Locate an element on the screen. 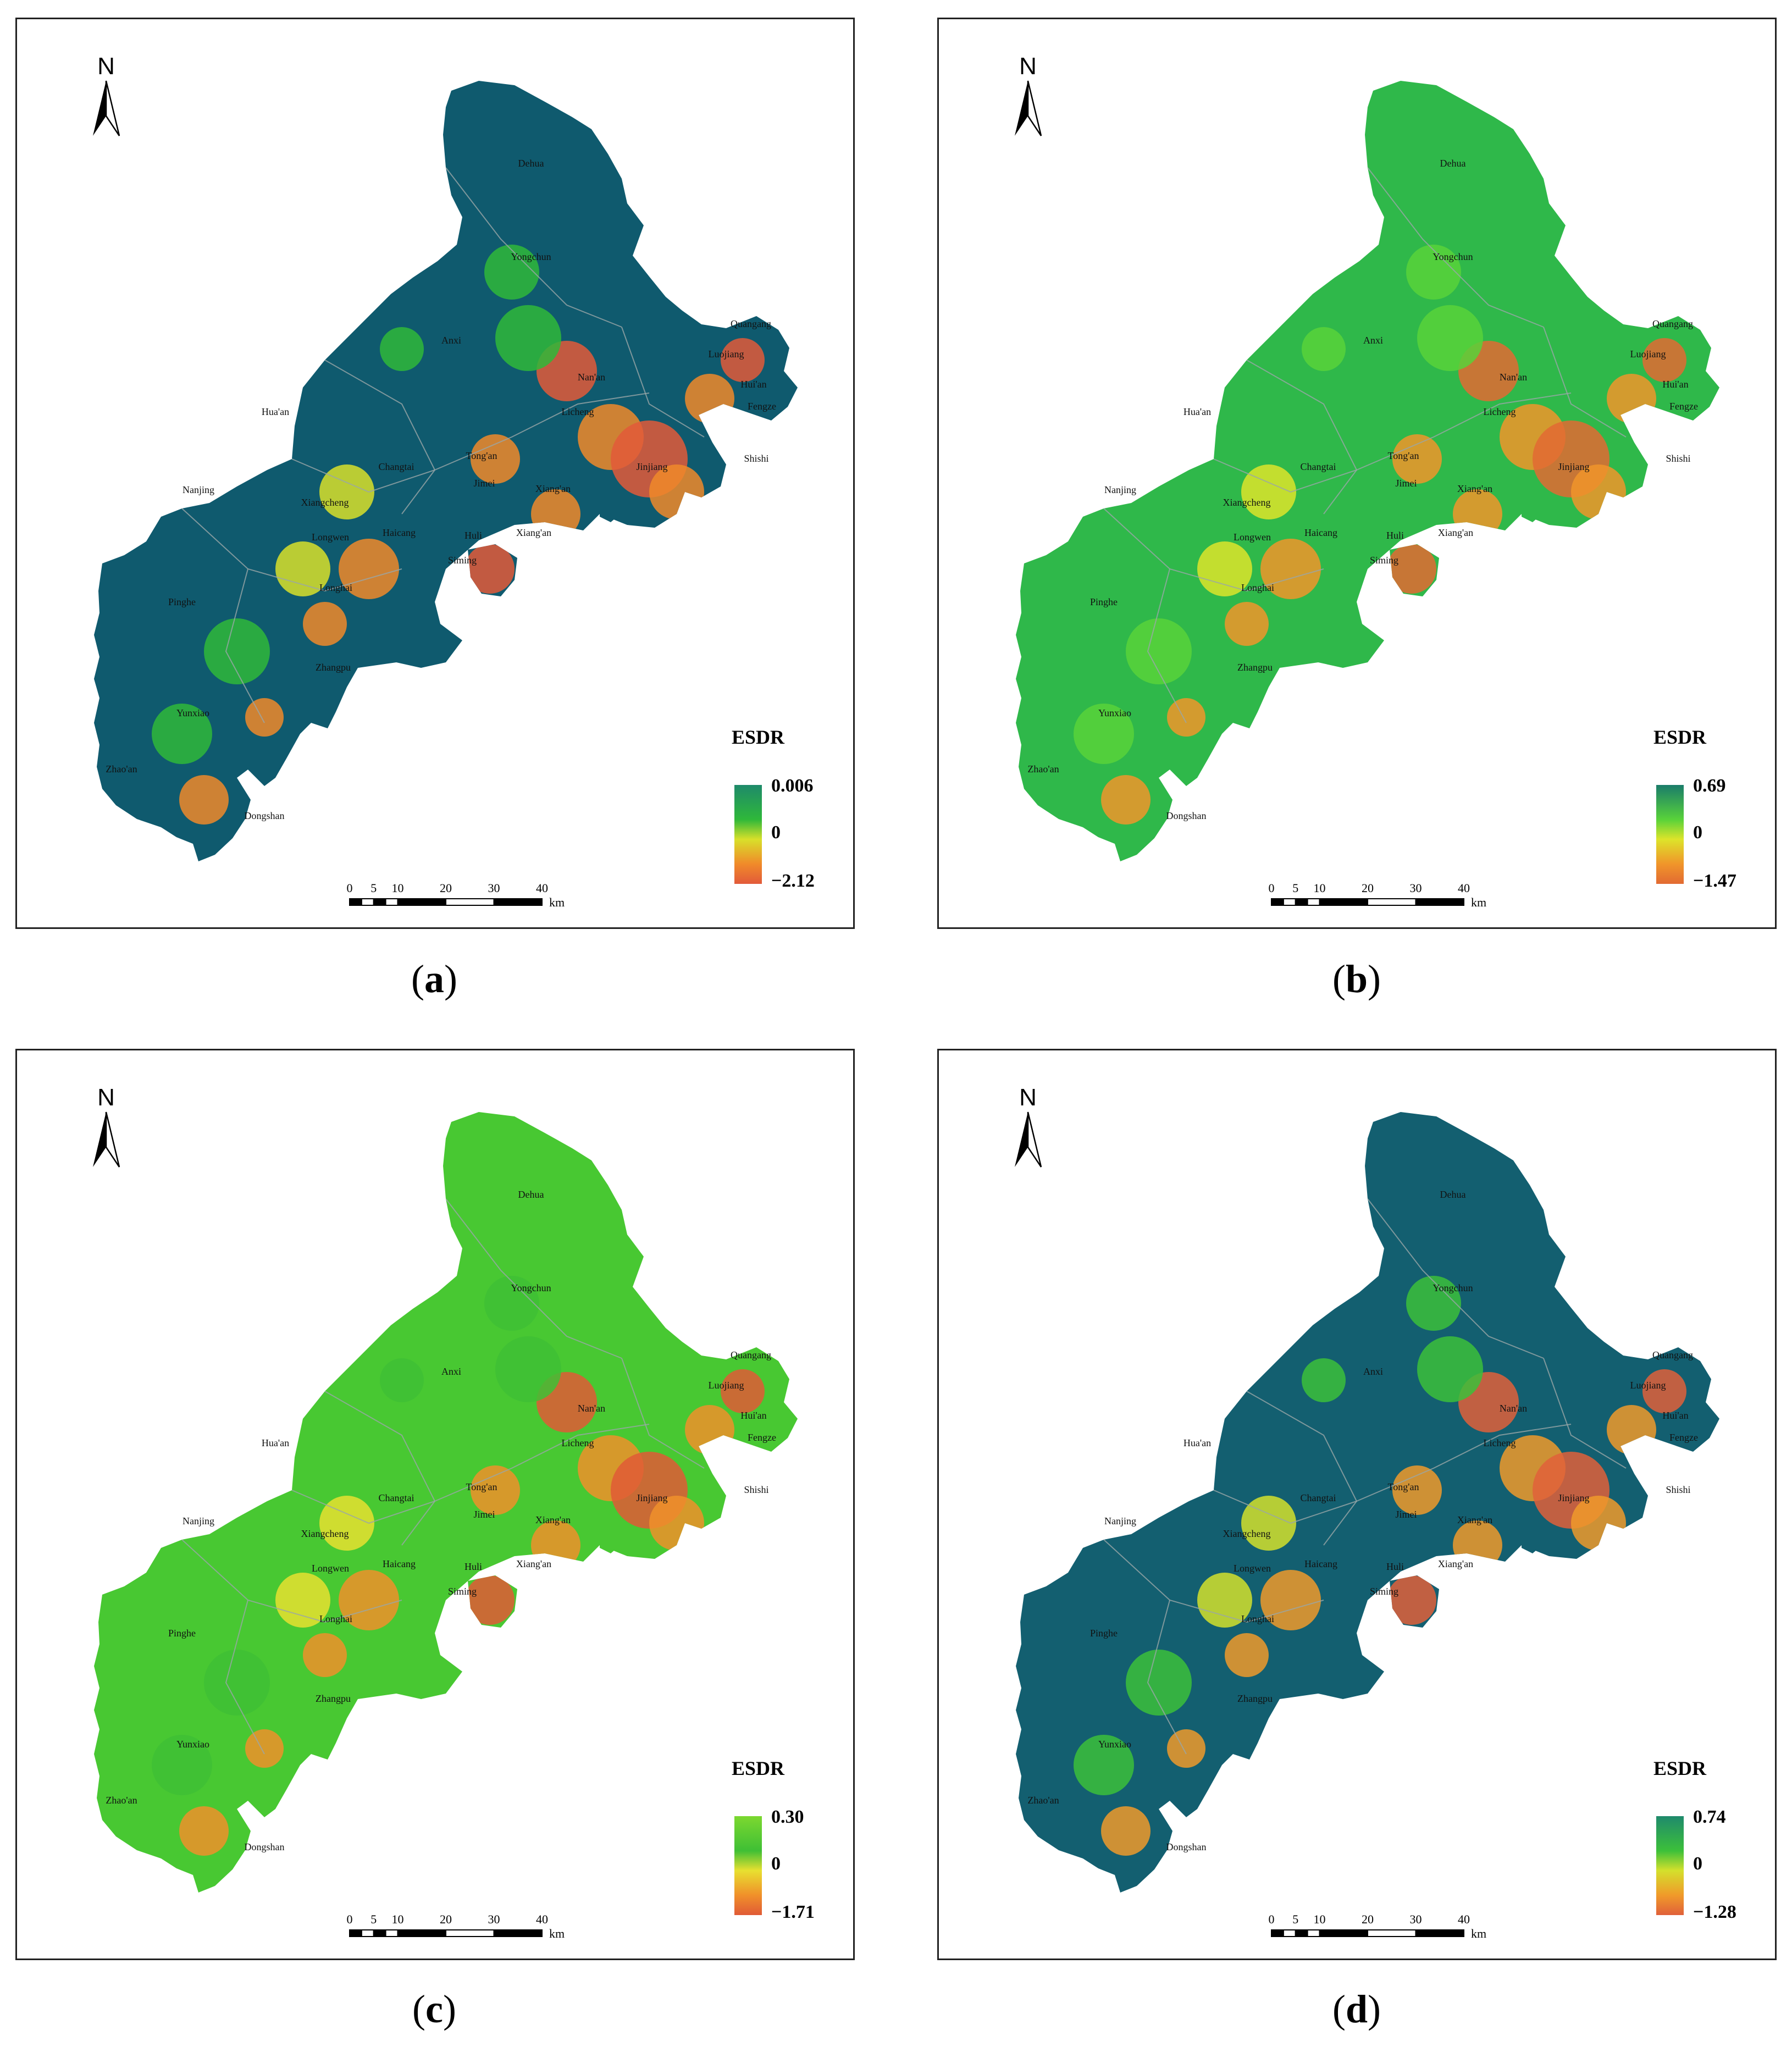 The height and width of the screenshot is (2058, 1792). place-label: Licheng is located at coordinates (578, 411).